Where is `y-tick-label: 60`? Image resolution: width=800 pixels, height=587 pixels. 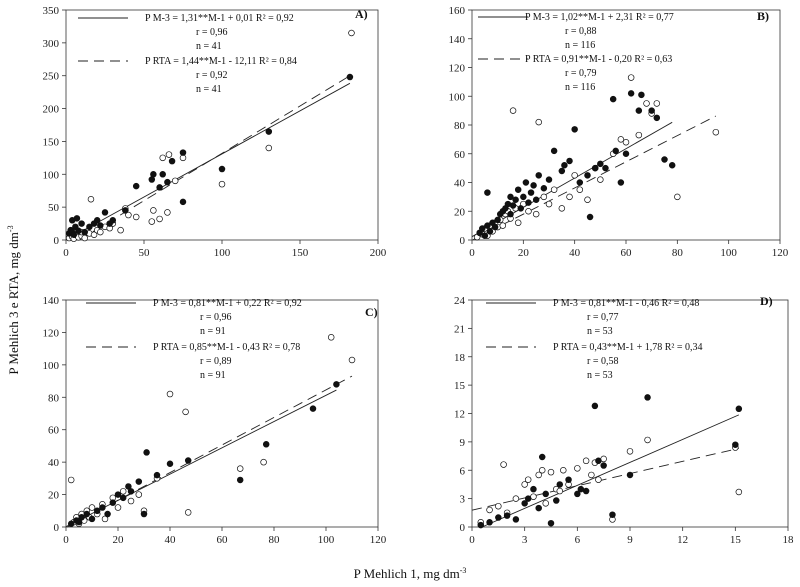 y-tick-label: 60 is located at coordinates (54, 431).